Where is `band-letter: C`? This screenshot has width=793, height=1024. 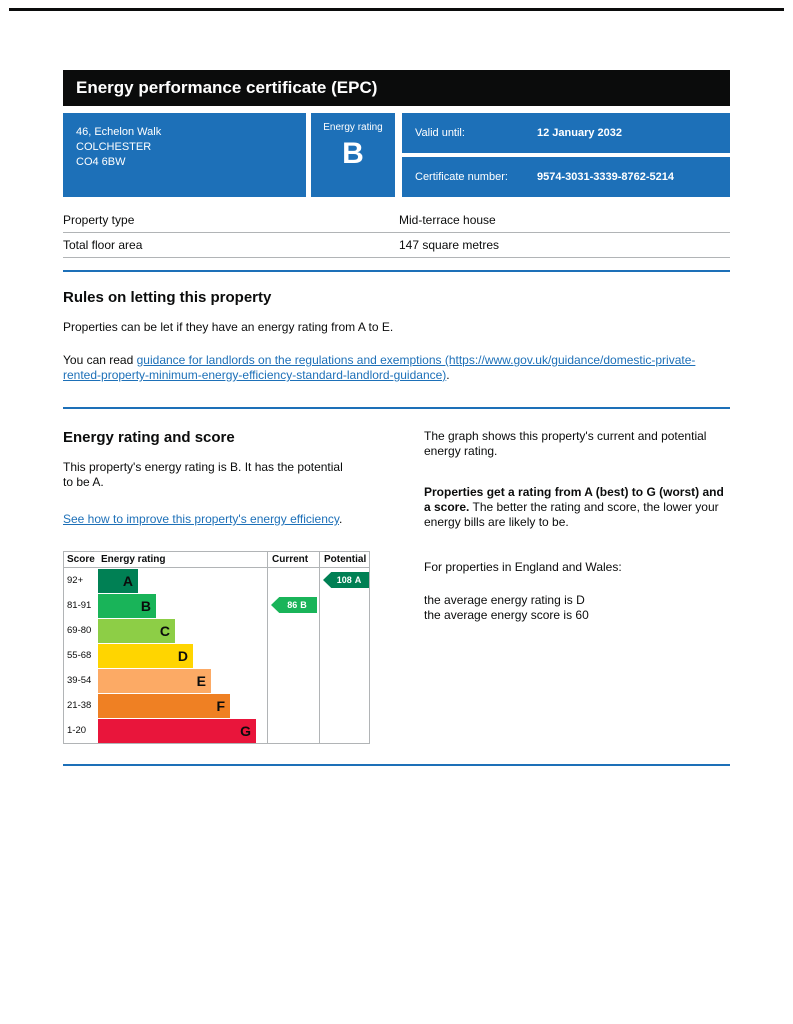
band-letter: C is located at coordinates (164, 630).